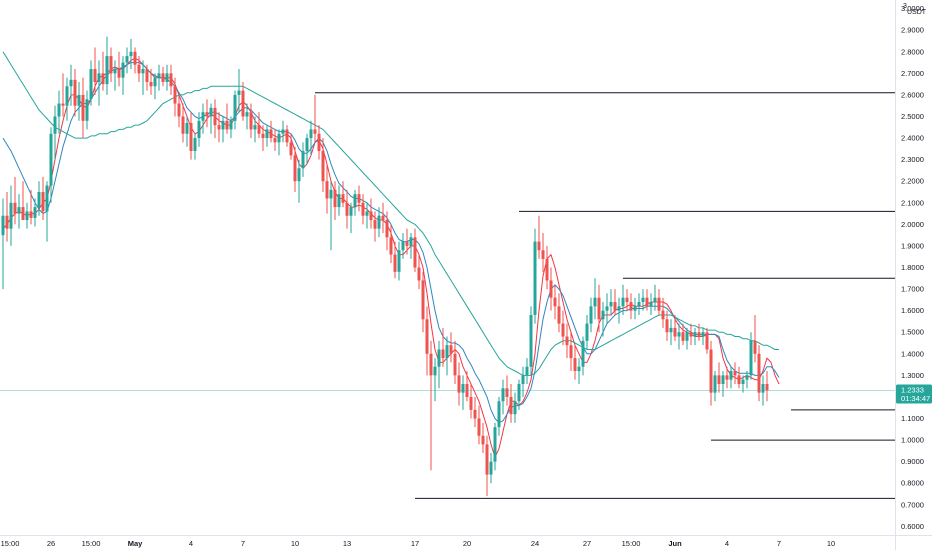 The height and width of the screenshot is (550, 932). I want to click on y-tick-label: 2.6000, so click(912, 94).